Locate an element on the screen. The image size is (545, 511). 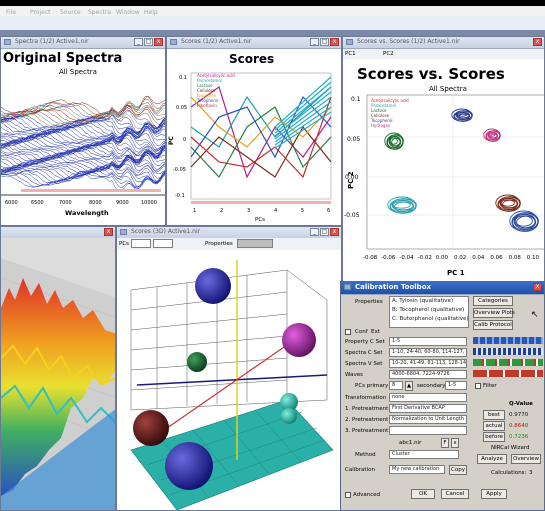
property-item: C: Butorphanol (qualitative) is located at coordinates (430, 319).